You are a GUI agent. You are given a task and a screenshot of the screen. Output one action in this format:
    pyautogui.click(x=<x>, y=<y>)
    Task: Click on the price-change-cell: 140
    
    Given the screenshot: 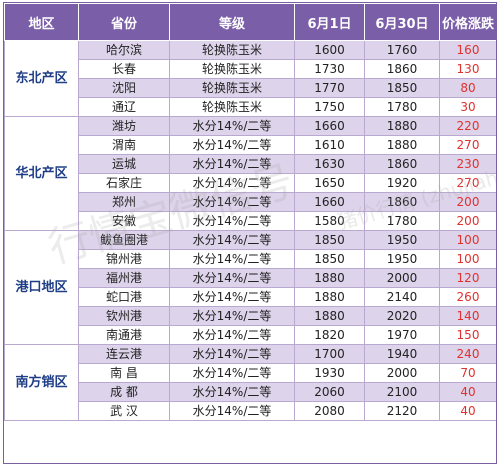 What is the action you would take?
    pyautogui.click(x=467, y=316)
    